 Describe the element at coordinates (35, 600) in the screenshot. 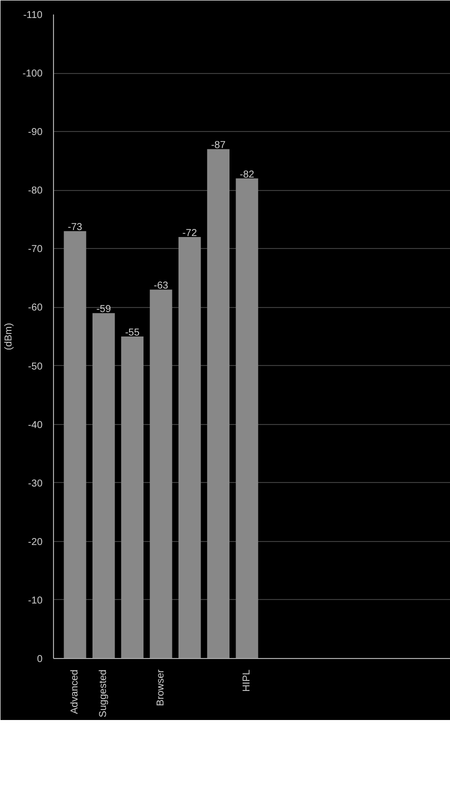

I see `y-tick-label: -10` at that location.